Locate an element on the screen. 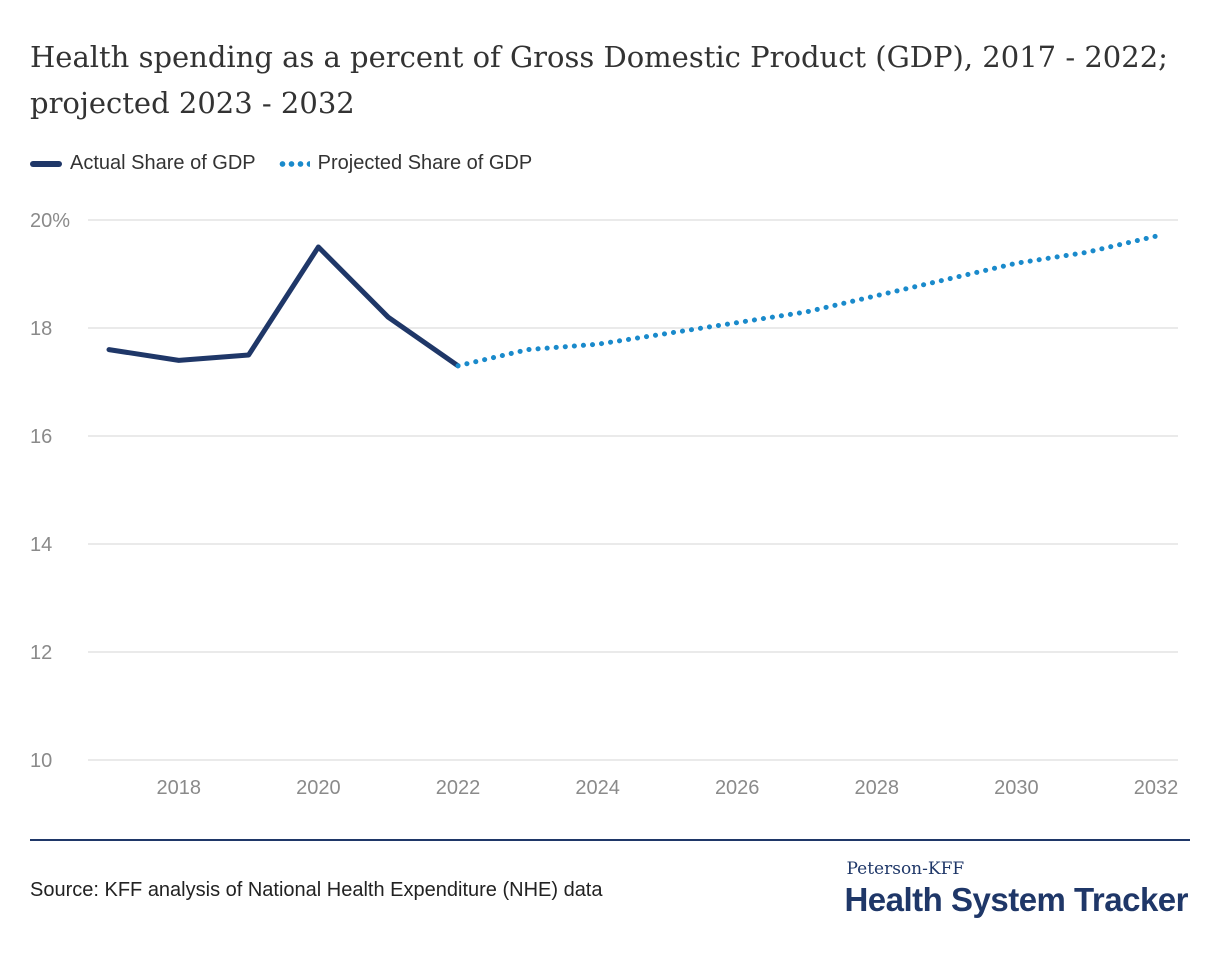 Image resolution: width=1220 pixels, height=972 pixels. y-tick-label: 10 is located at coordinates (41, 761).